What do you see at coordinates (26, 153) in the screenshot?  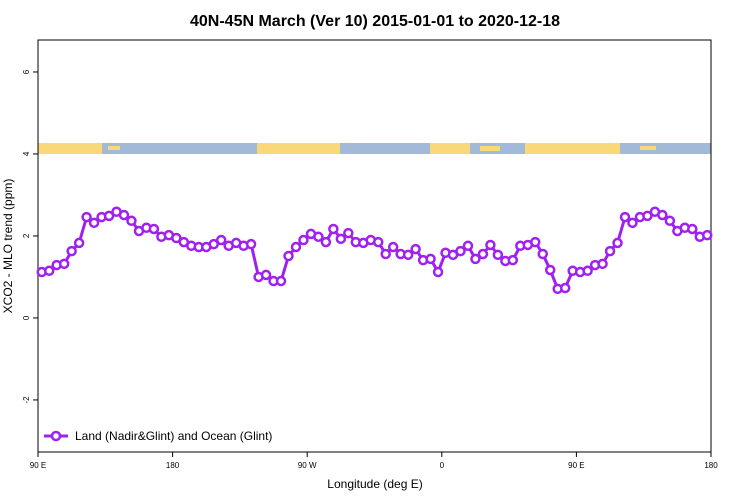 I see `y-tick-label: 4` at bounding box center [26, 153].